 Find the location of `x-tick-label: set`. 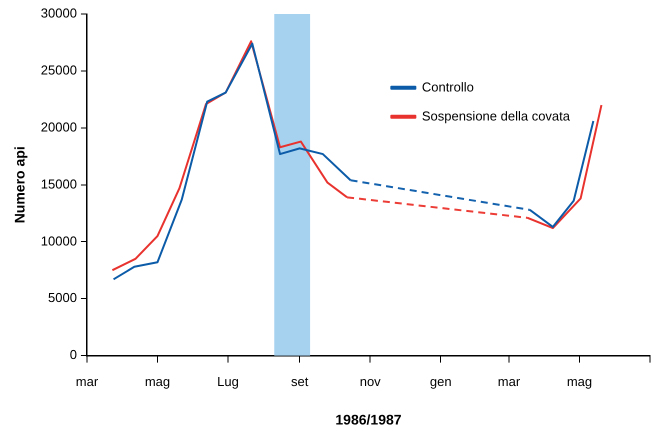

x-tick-label: set is located at coordinates (300, 381).